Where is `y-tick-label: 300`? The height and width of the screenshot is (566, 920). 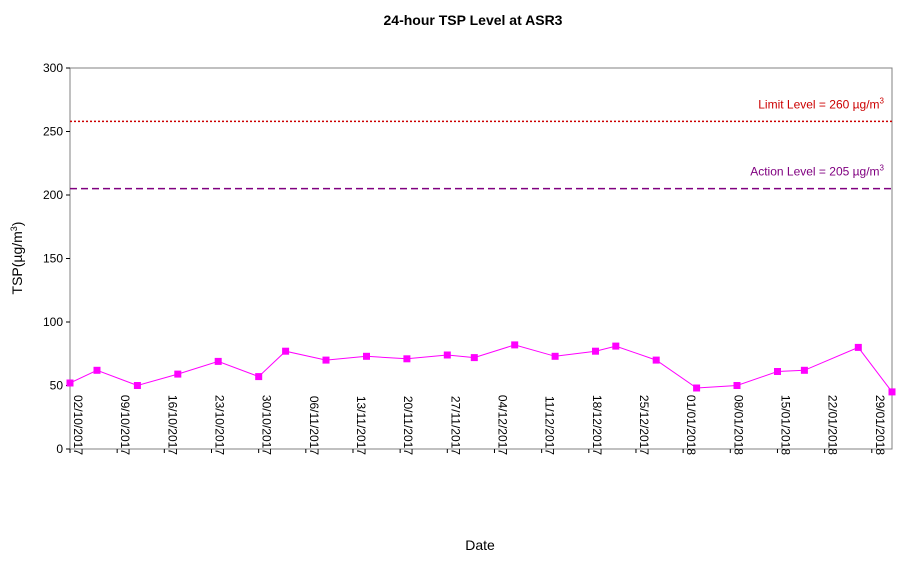
y-tick-label: 300 is located at coordinates (53, 68).